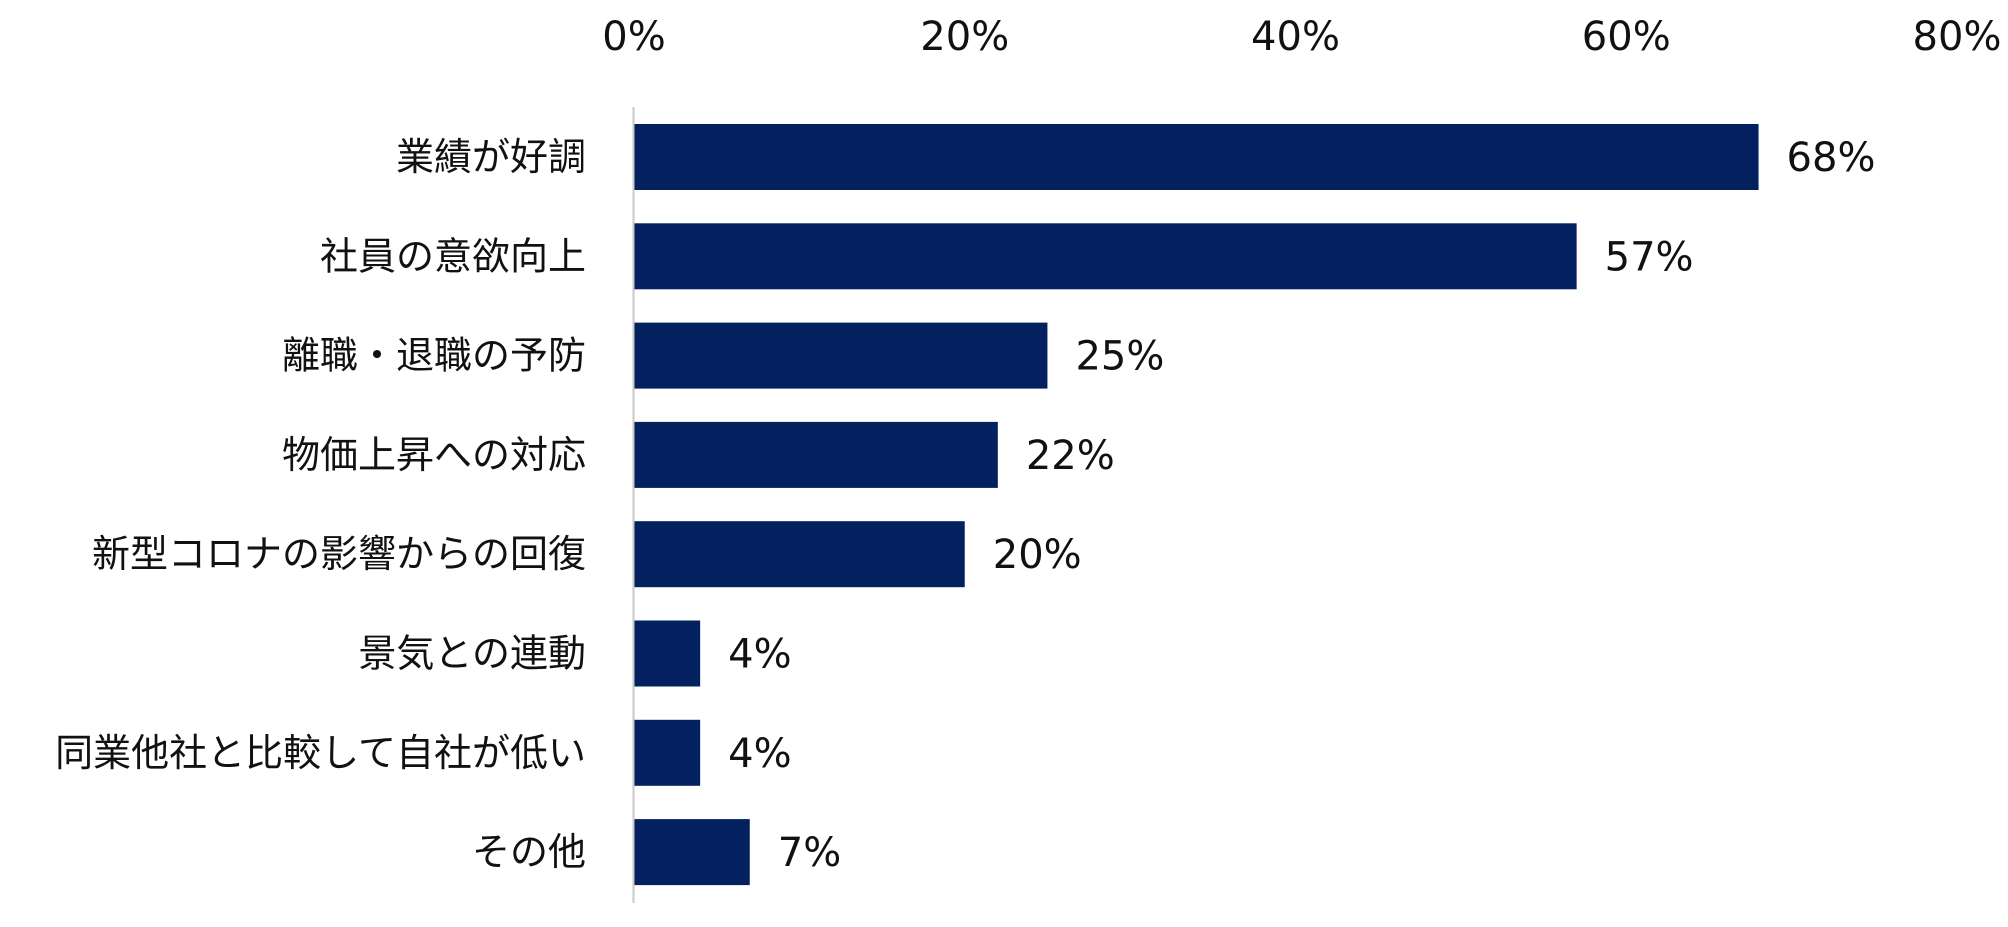  Describe the element at coordinates (964, 37) in the screenshot. I see `x-tick-label: 20%` at that location.